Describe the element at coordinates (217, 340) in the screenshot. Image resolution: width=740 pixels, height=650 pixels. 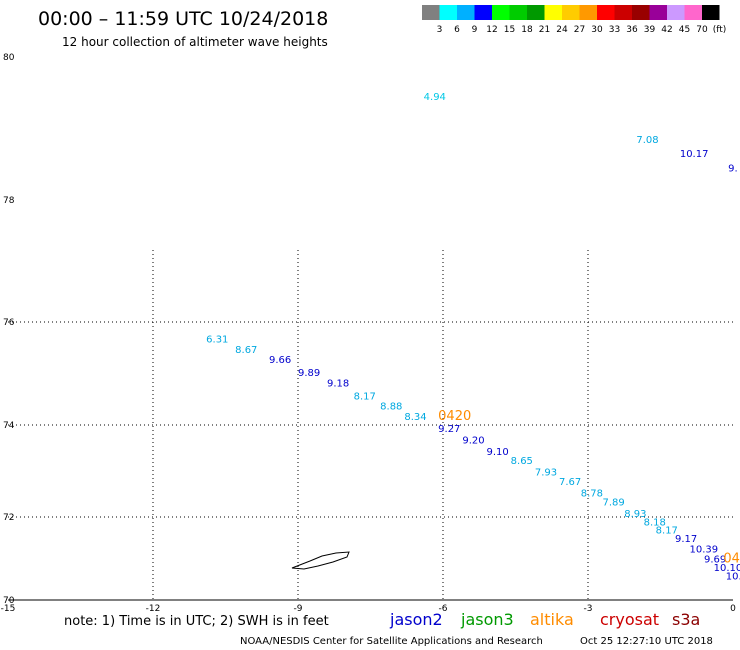
I see `wave-height-point: 6.31` at that location.